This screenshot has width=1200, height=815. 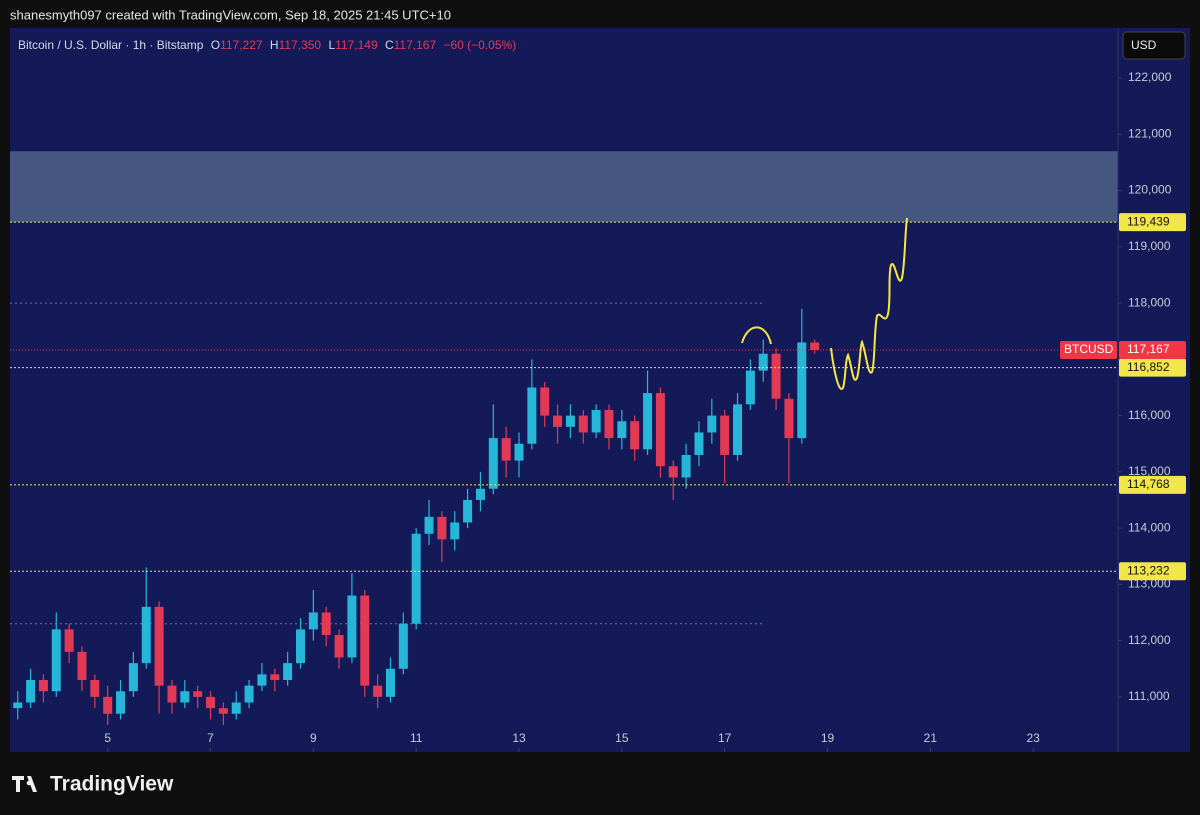 What do you see at coordinates (300, 45) in the screenshot?
I see `high: 117,350` at bounding box center [300, 45].